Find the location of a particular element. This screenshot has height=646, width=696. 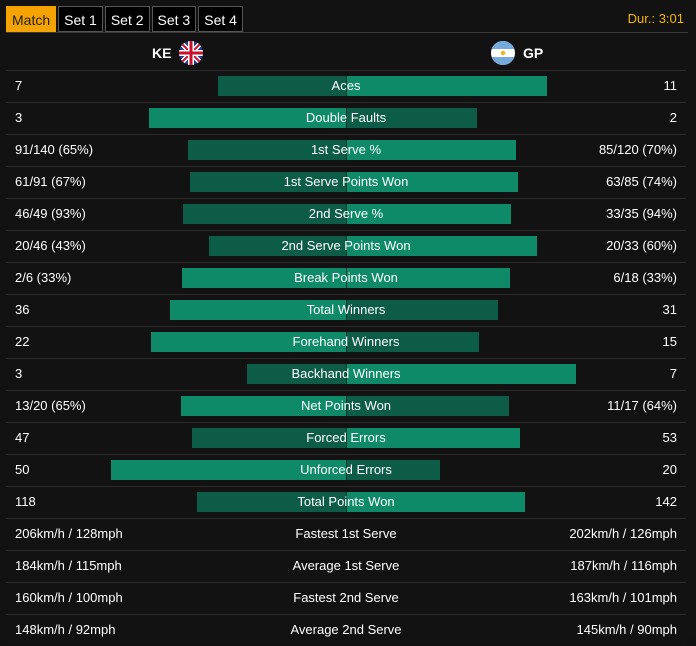

stat-label: Break Points Won is located at coordinates (346, 277).